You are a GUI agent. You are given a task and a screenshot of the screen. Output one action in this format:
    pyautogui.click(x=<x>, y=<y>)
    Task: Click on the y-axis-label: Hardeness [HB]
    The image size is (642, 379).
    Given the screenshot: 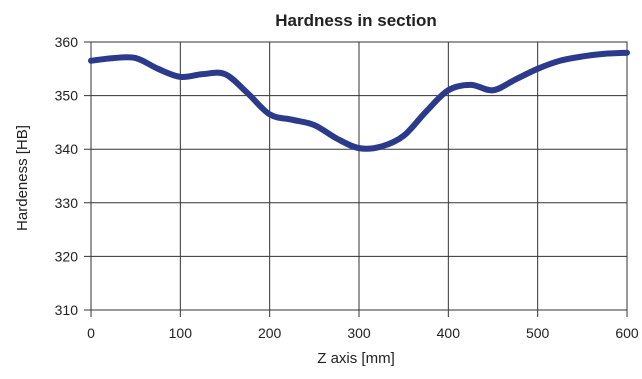 What is the action you would take?
    pyautogui.click(x=22, y=178)
    